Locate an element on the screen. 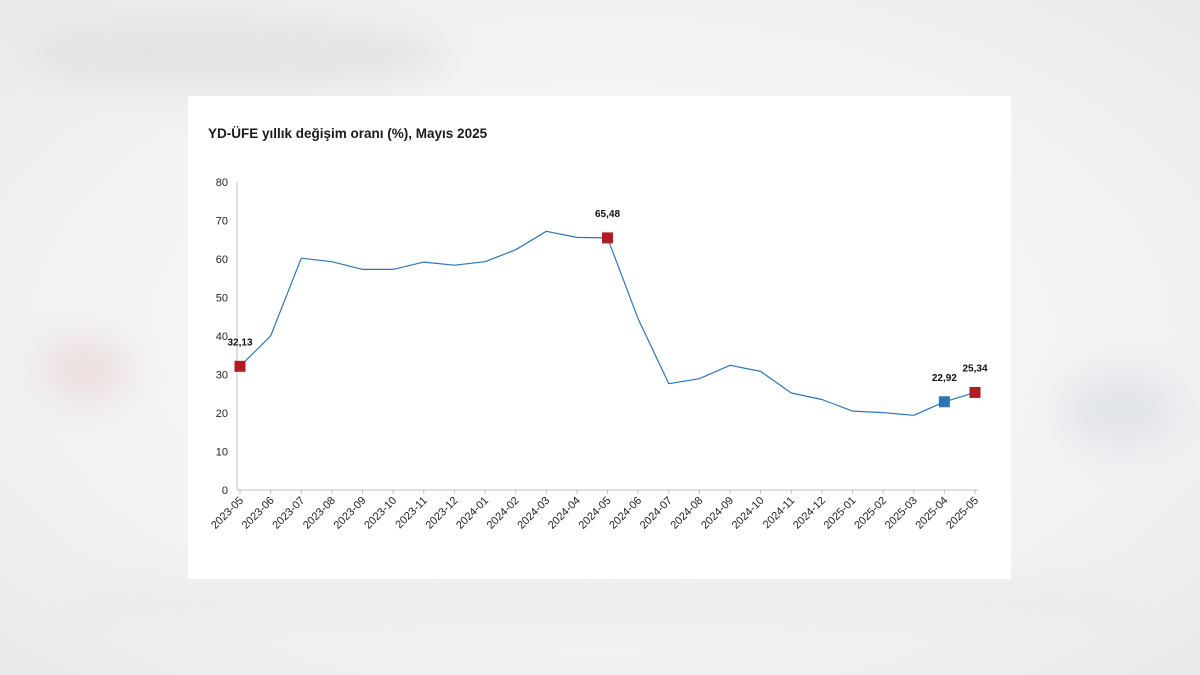 The width and height of the screenshot is (1200, 675). y-tick-label: 10 is located at coordinates (222, 453).